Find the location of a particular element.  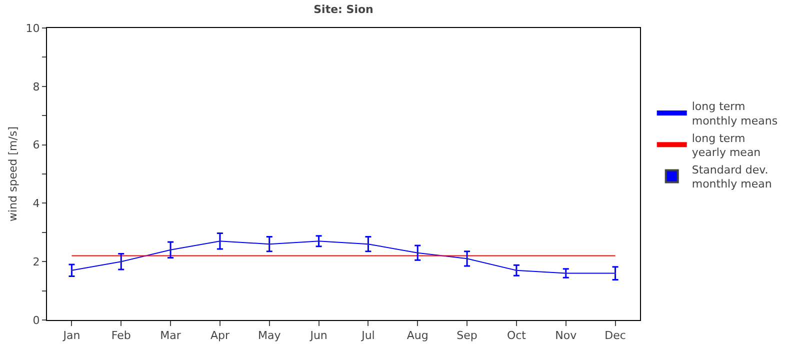

y-tick-label: 0 is located at coordinates (36, 320).